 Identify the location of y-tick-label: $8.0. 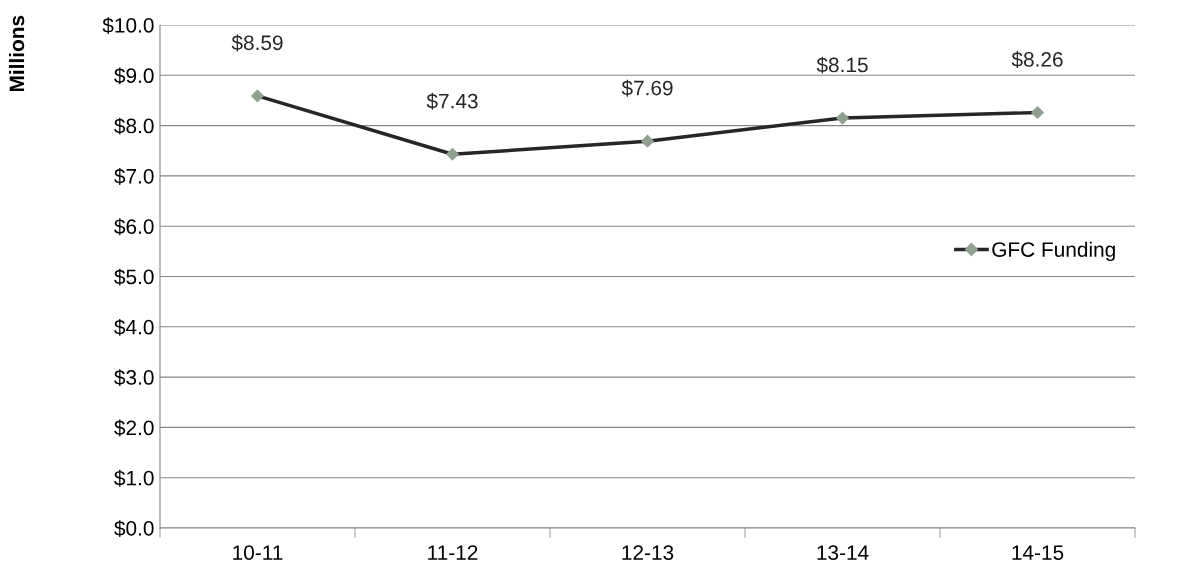
(134, 126).